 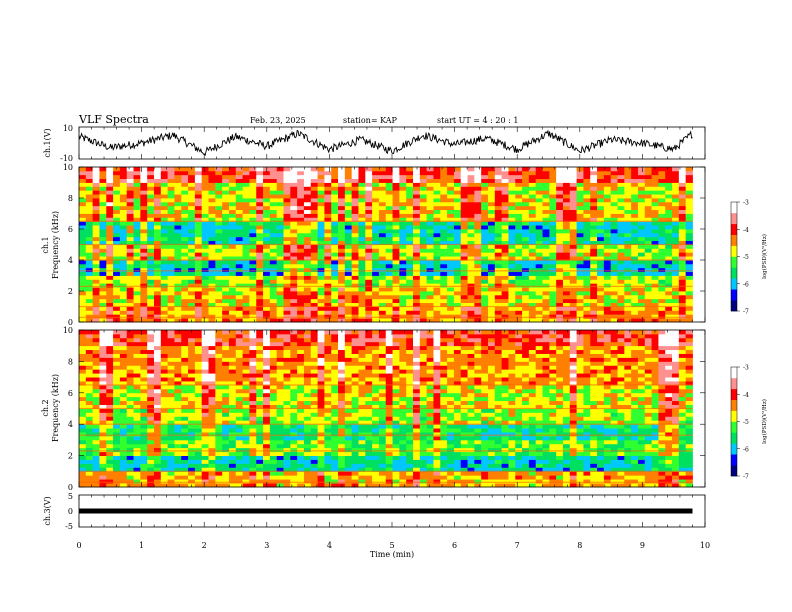 I want to click on narrowband-line, so click(x=386, y=271).